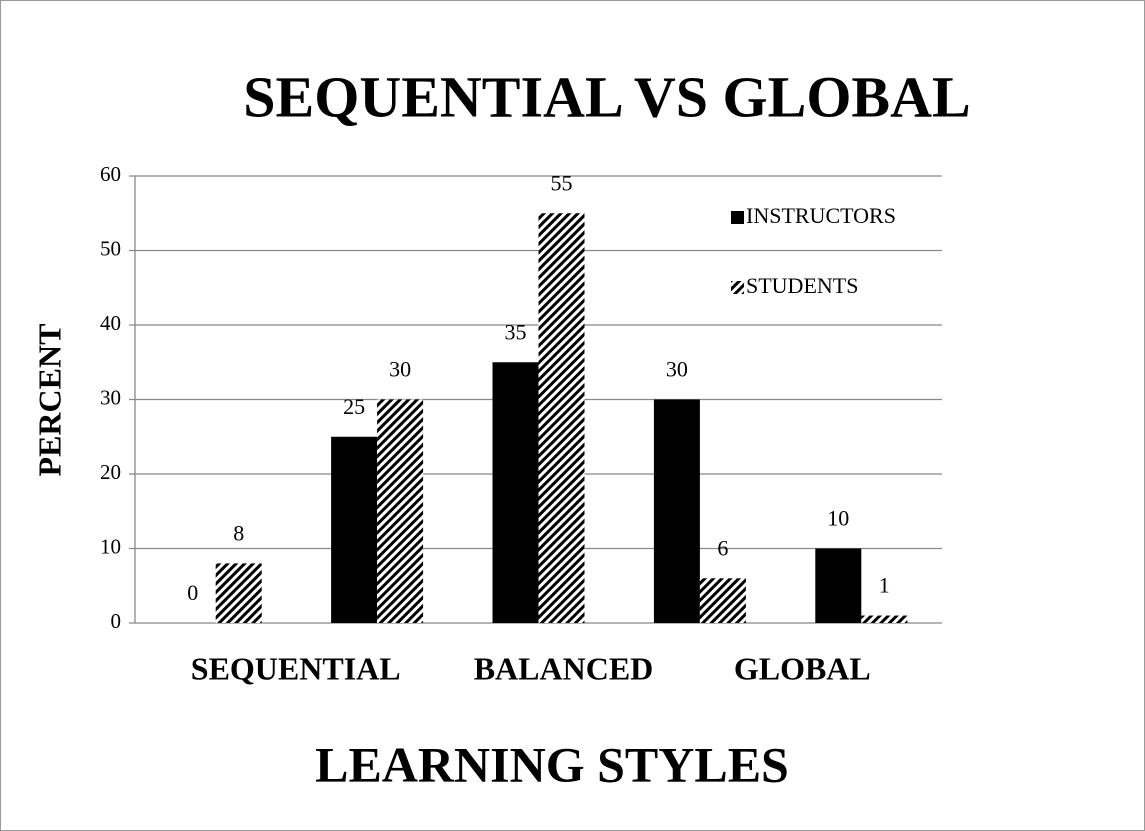 The width and height of the screenshot is (1145, 831). Describe the element at coordinates (110, 546) in the screenshot. I see `y-tick-label: 10` at that location.